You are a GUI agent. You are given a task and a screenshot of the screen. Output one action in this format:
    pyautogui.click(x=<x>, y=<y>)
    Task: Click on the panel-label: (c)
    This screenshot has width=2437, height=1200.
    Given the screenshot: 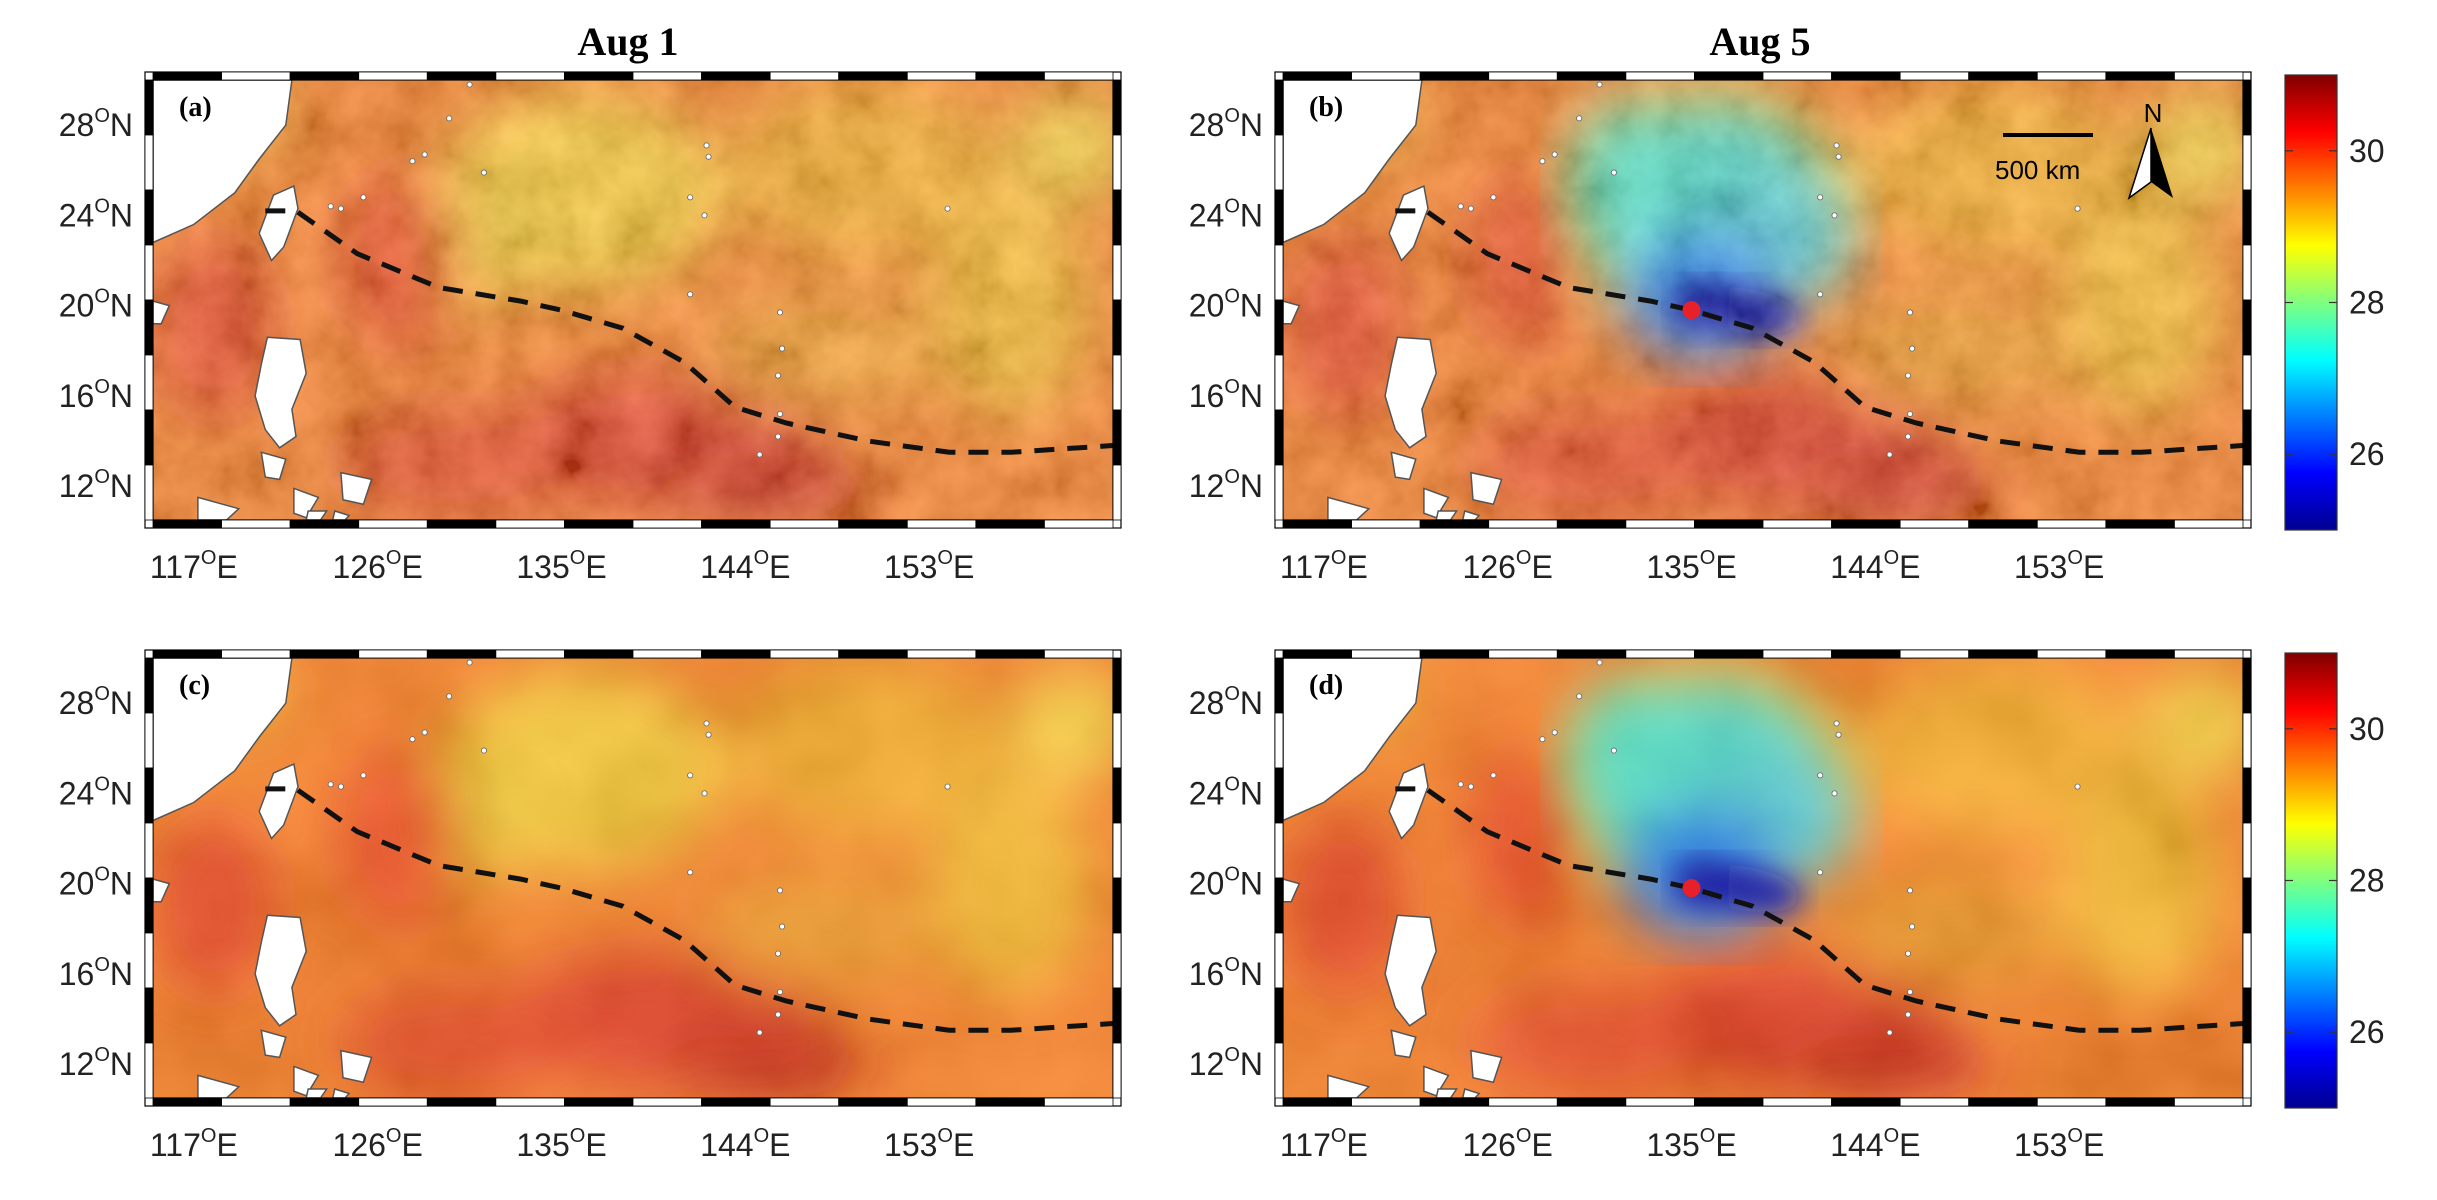 What is the action you would take?
    pyautogui.click(x=194, y=685)
    